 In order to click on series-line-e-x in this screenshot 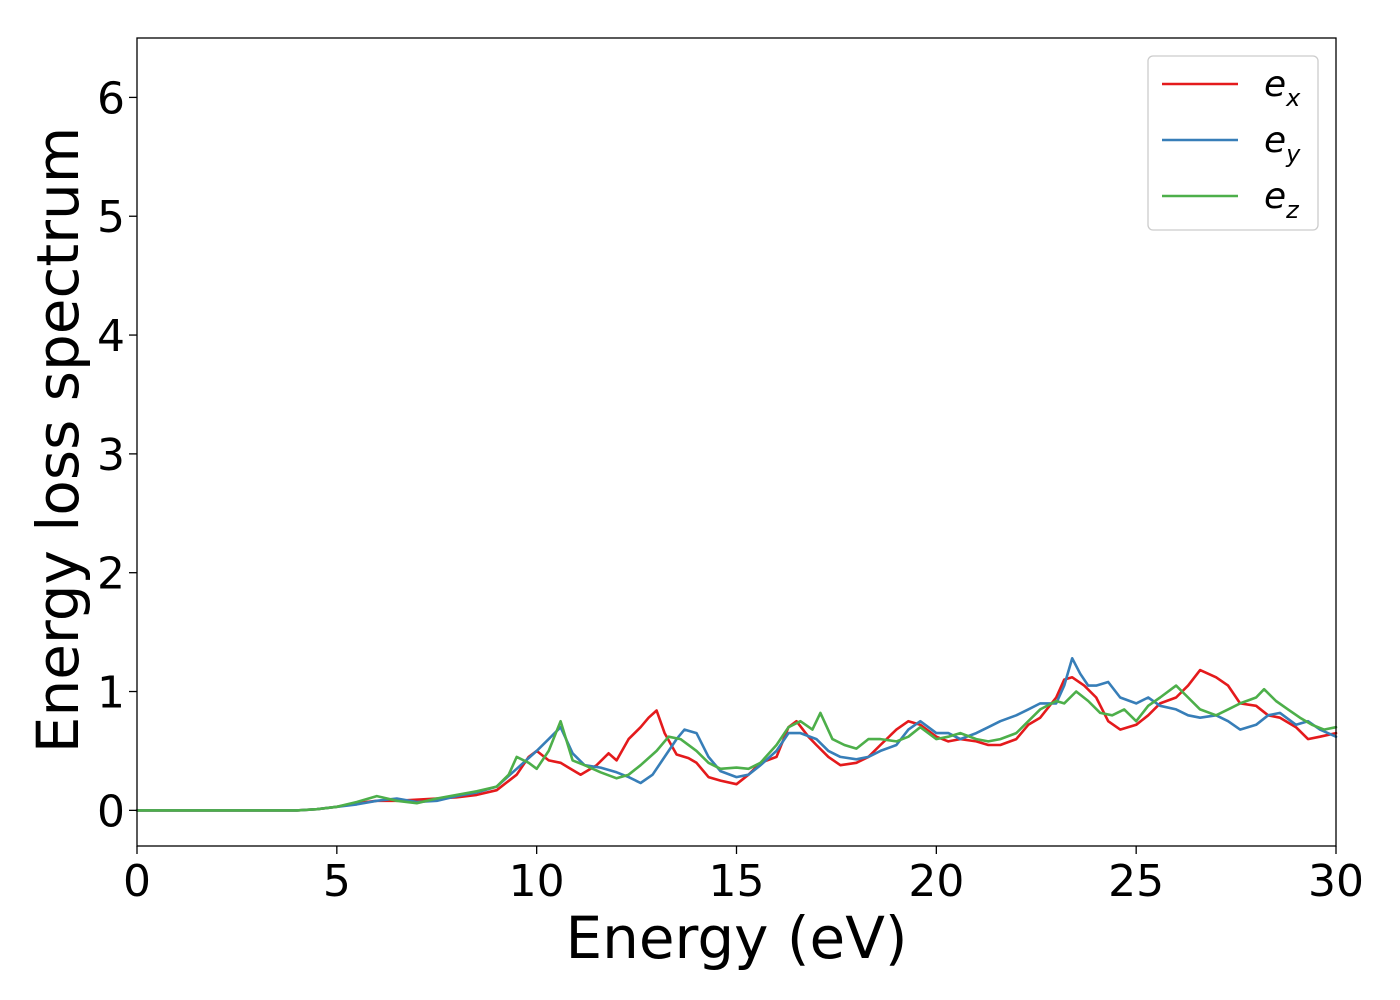, I will do `click(736, 740)`.